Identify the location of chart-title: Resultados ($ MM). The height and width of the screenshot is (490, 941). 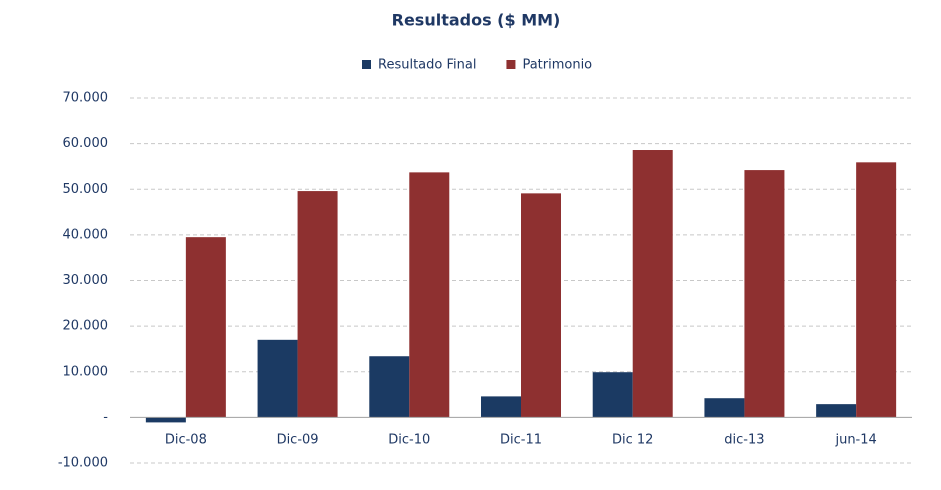
(476, 20).